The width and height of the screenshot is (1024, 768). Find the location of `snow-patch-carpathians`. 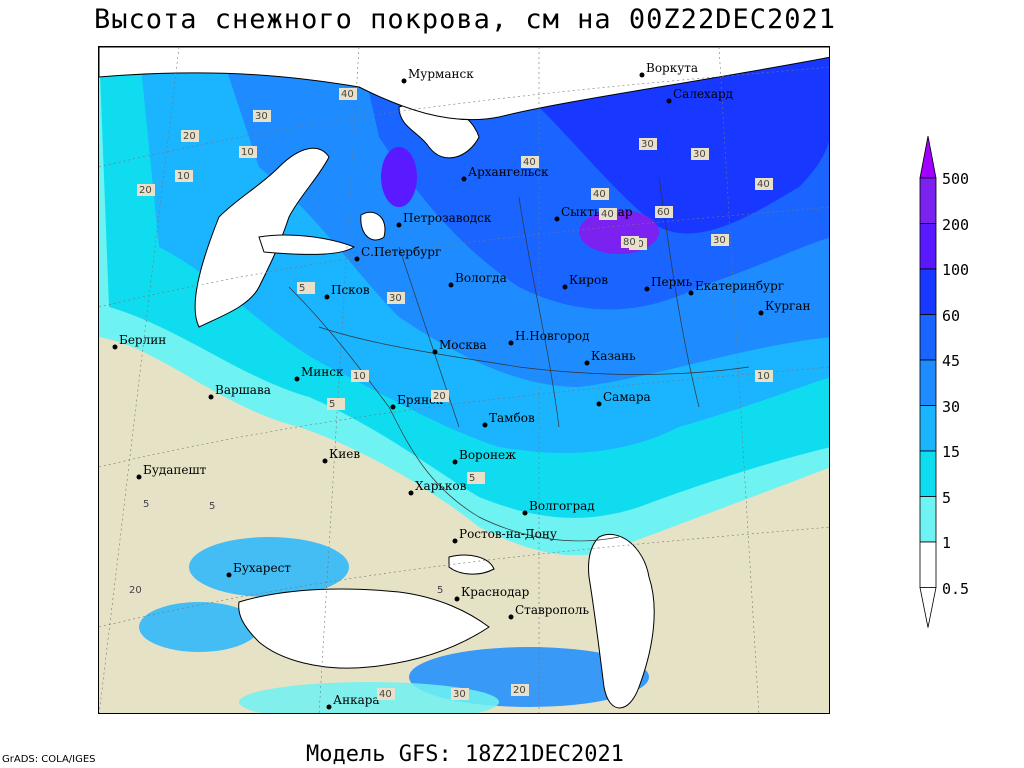

snow-patch-carpathians is located at coordinates (269, 567).